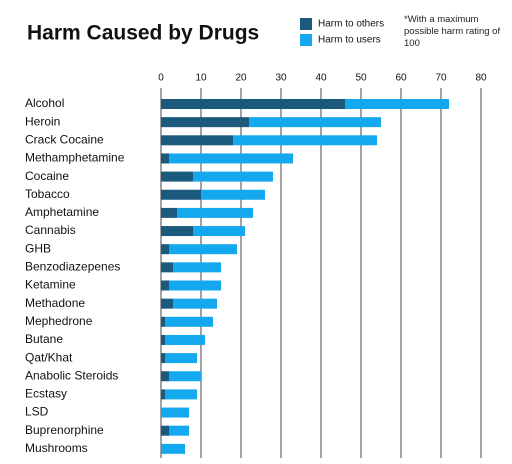 The image size is (512, 464). Describe the element at coordinates (56, 448) in the screenshot. I see `y-tick-label: Mushrooms` at that location.